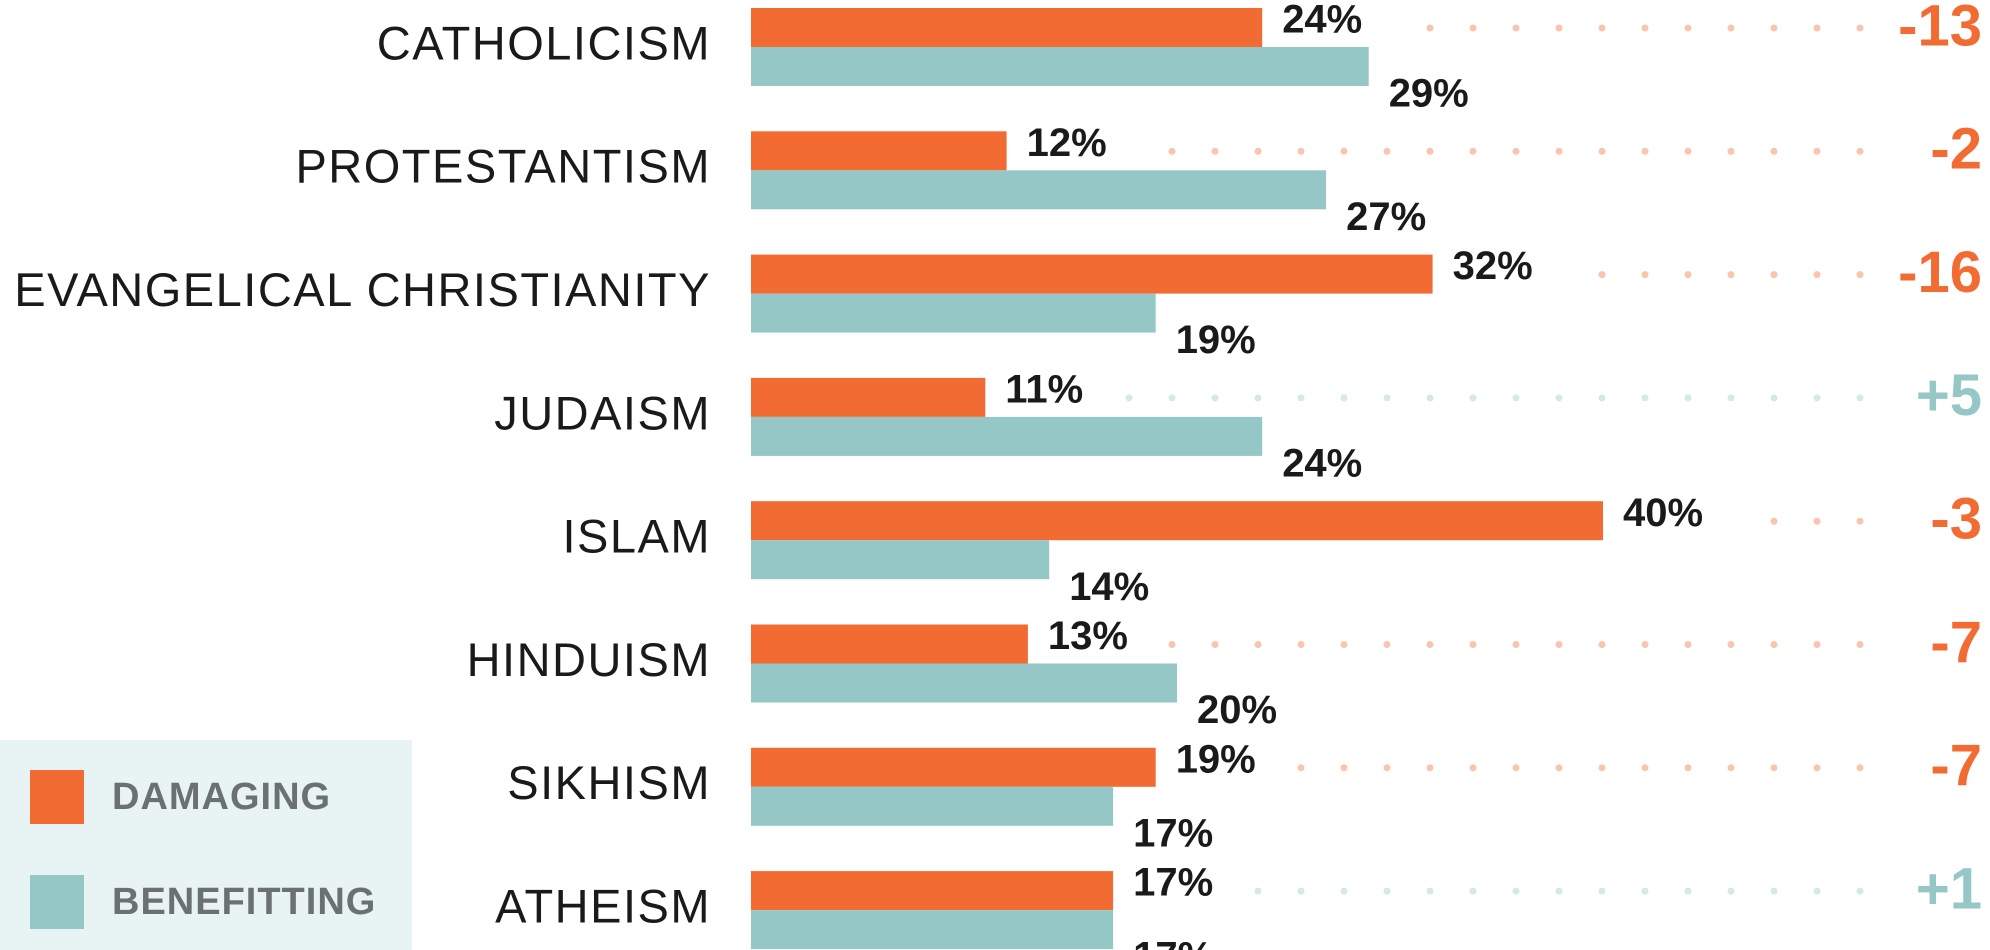 This screenshot has height=950, width=1990. I want to click on value-label: 27%, so click(1386, 217).